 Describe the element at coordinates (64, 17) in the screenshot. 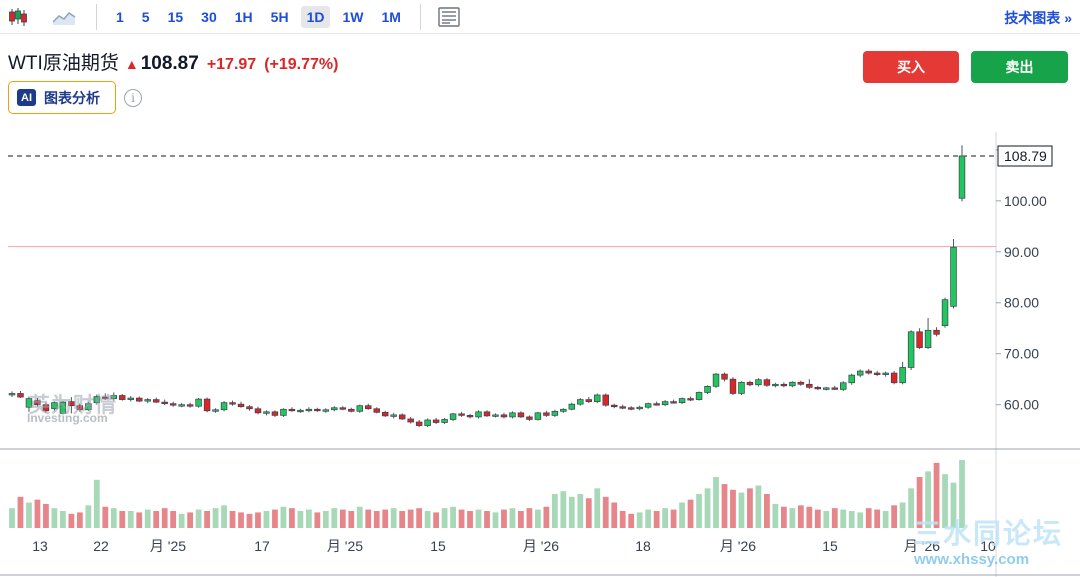

I see `area-chart-type-icon` at that location.